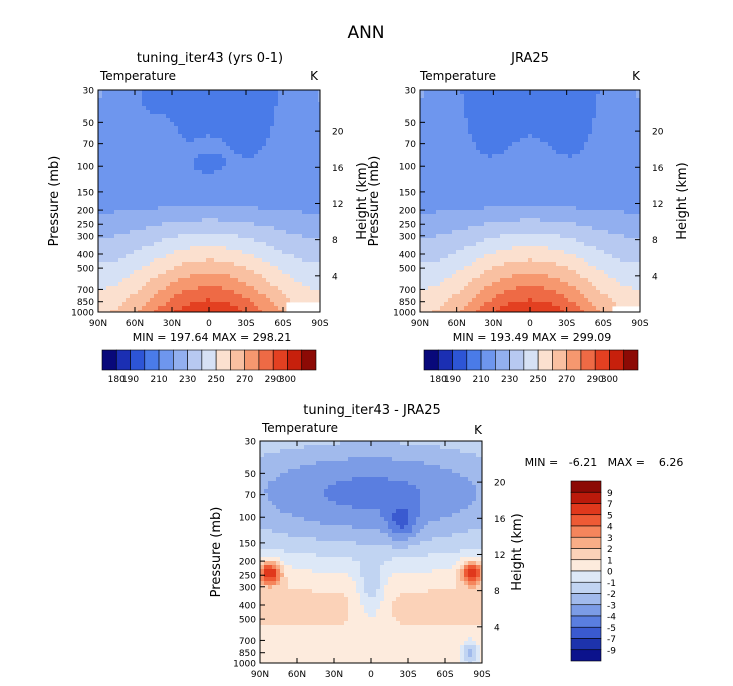  Describe the element at coordinates (85, 212) in the screenshot. I see `y-tick-label: 200` at that location.